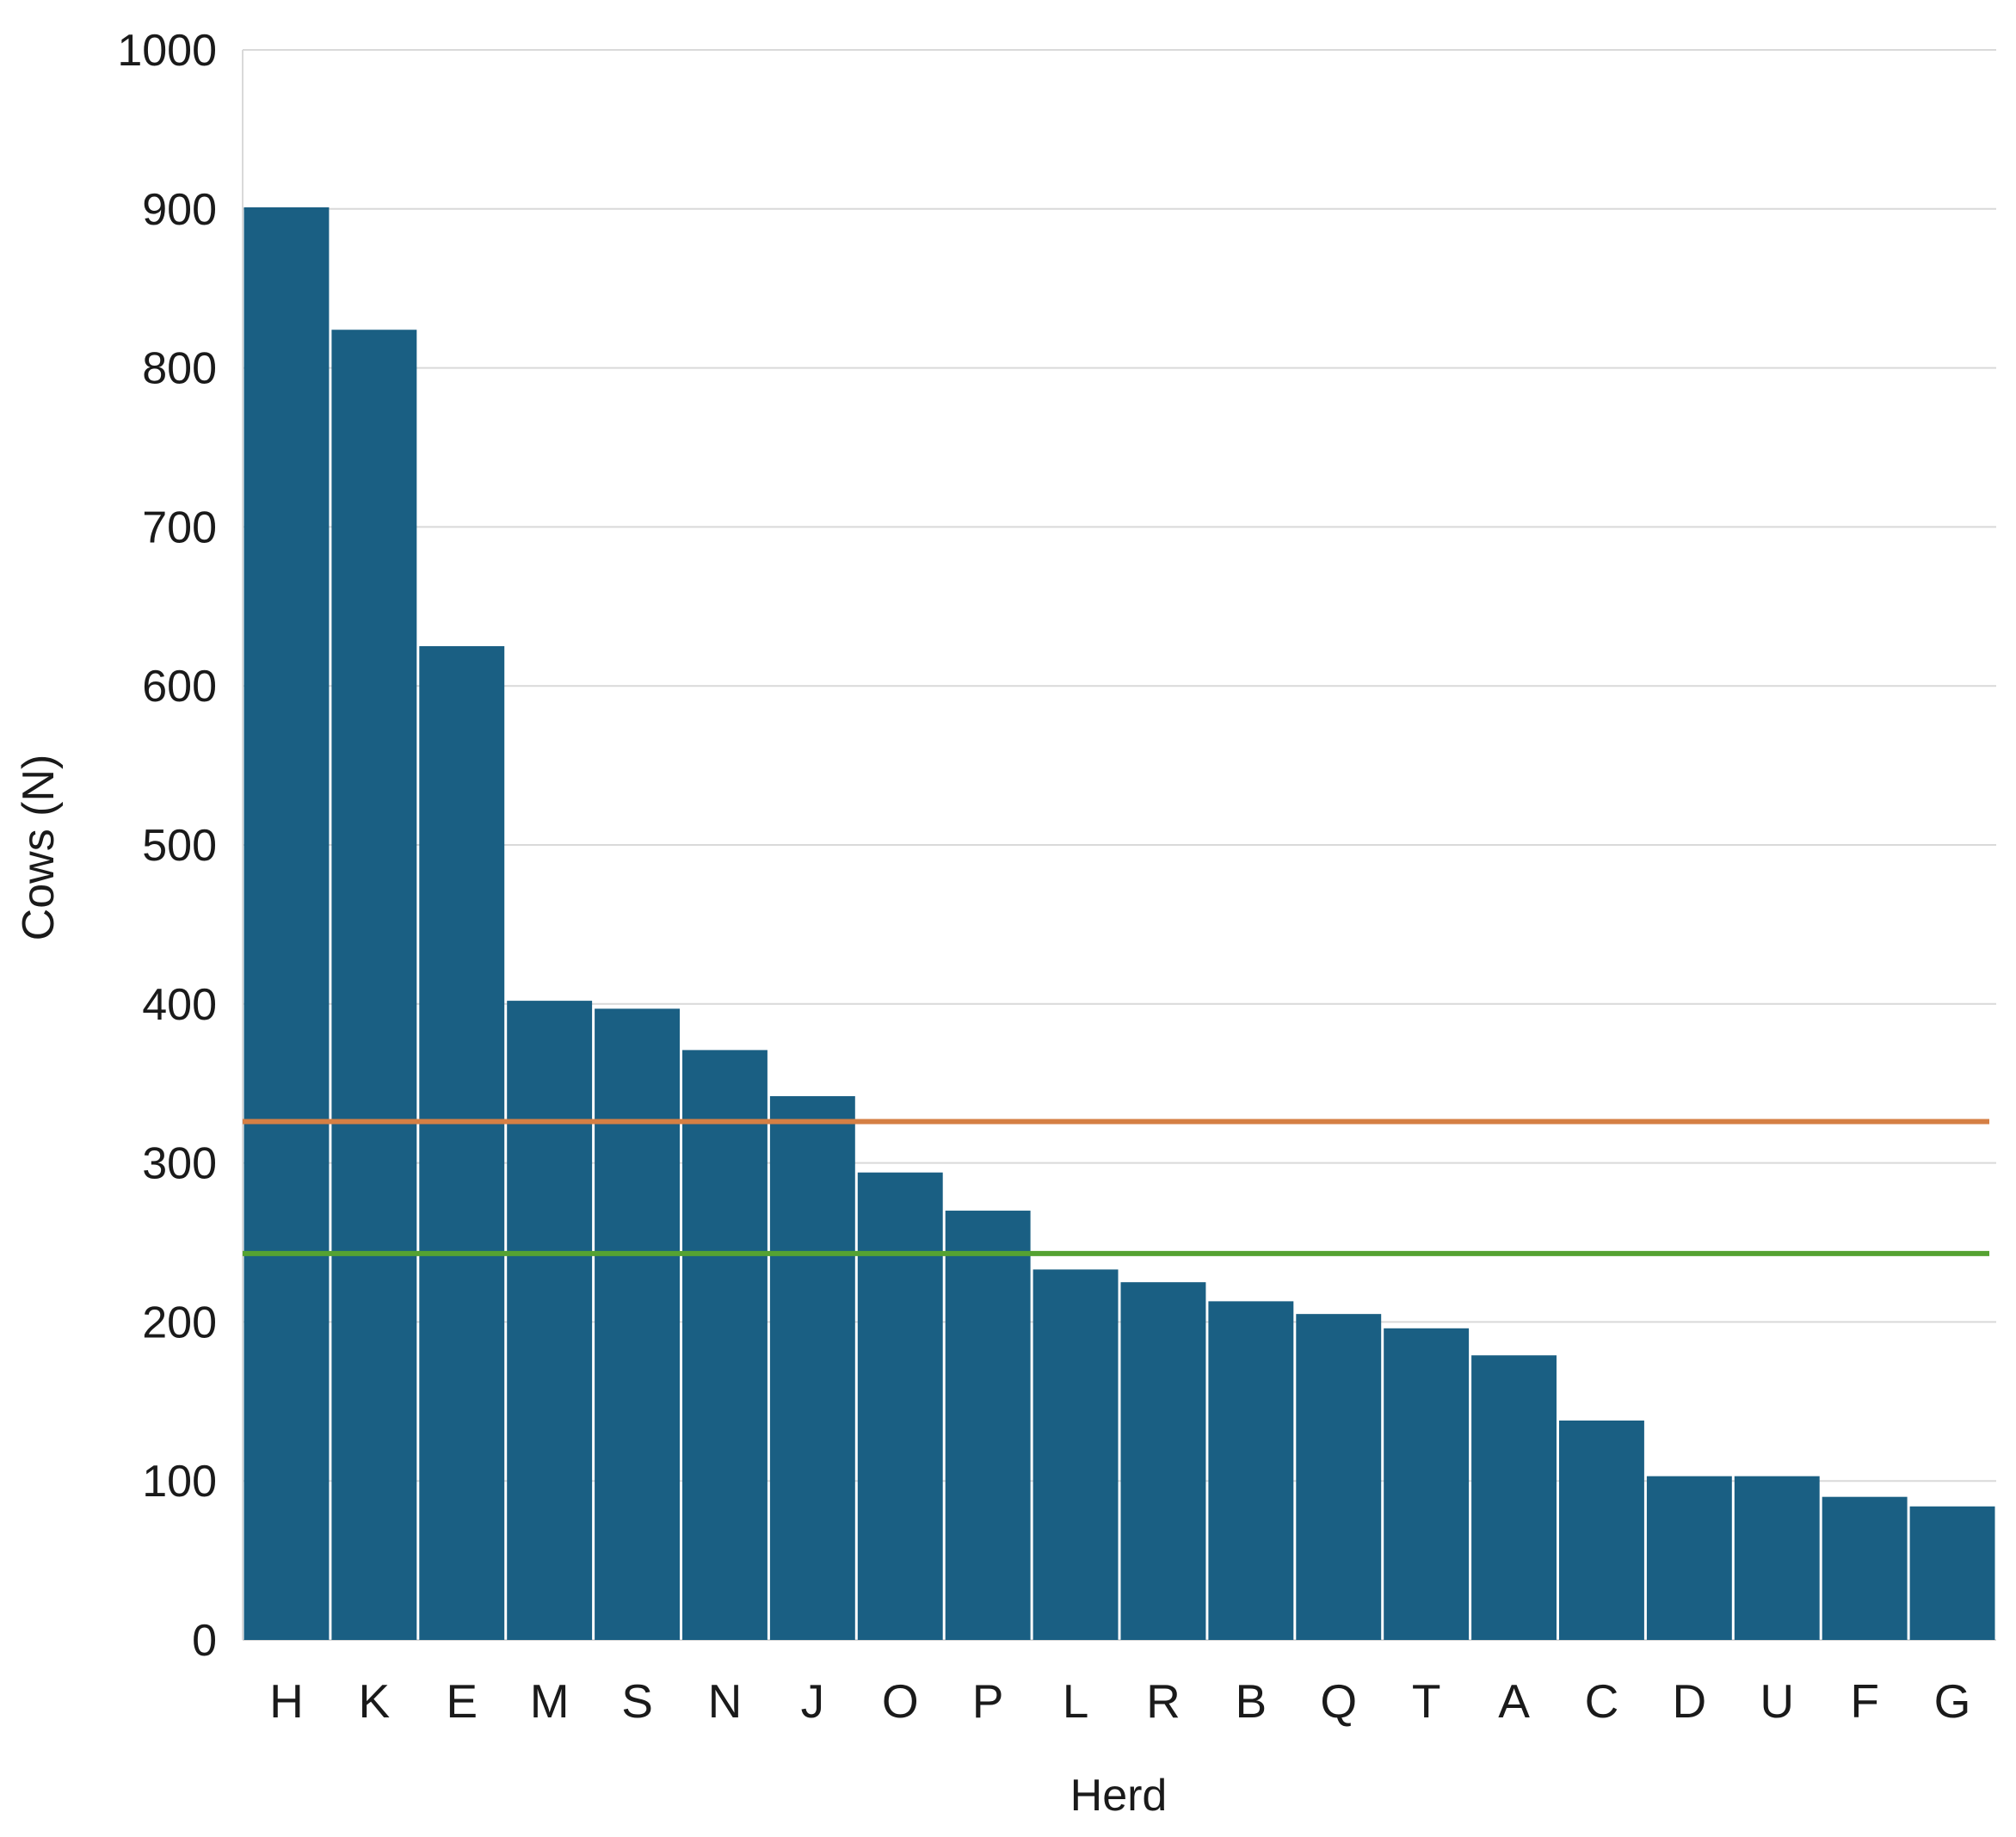  I want to click on bar-L, so click(1076, 1454).